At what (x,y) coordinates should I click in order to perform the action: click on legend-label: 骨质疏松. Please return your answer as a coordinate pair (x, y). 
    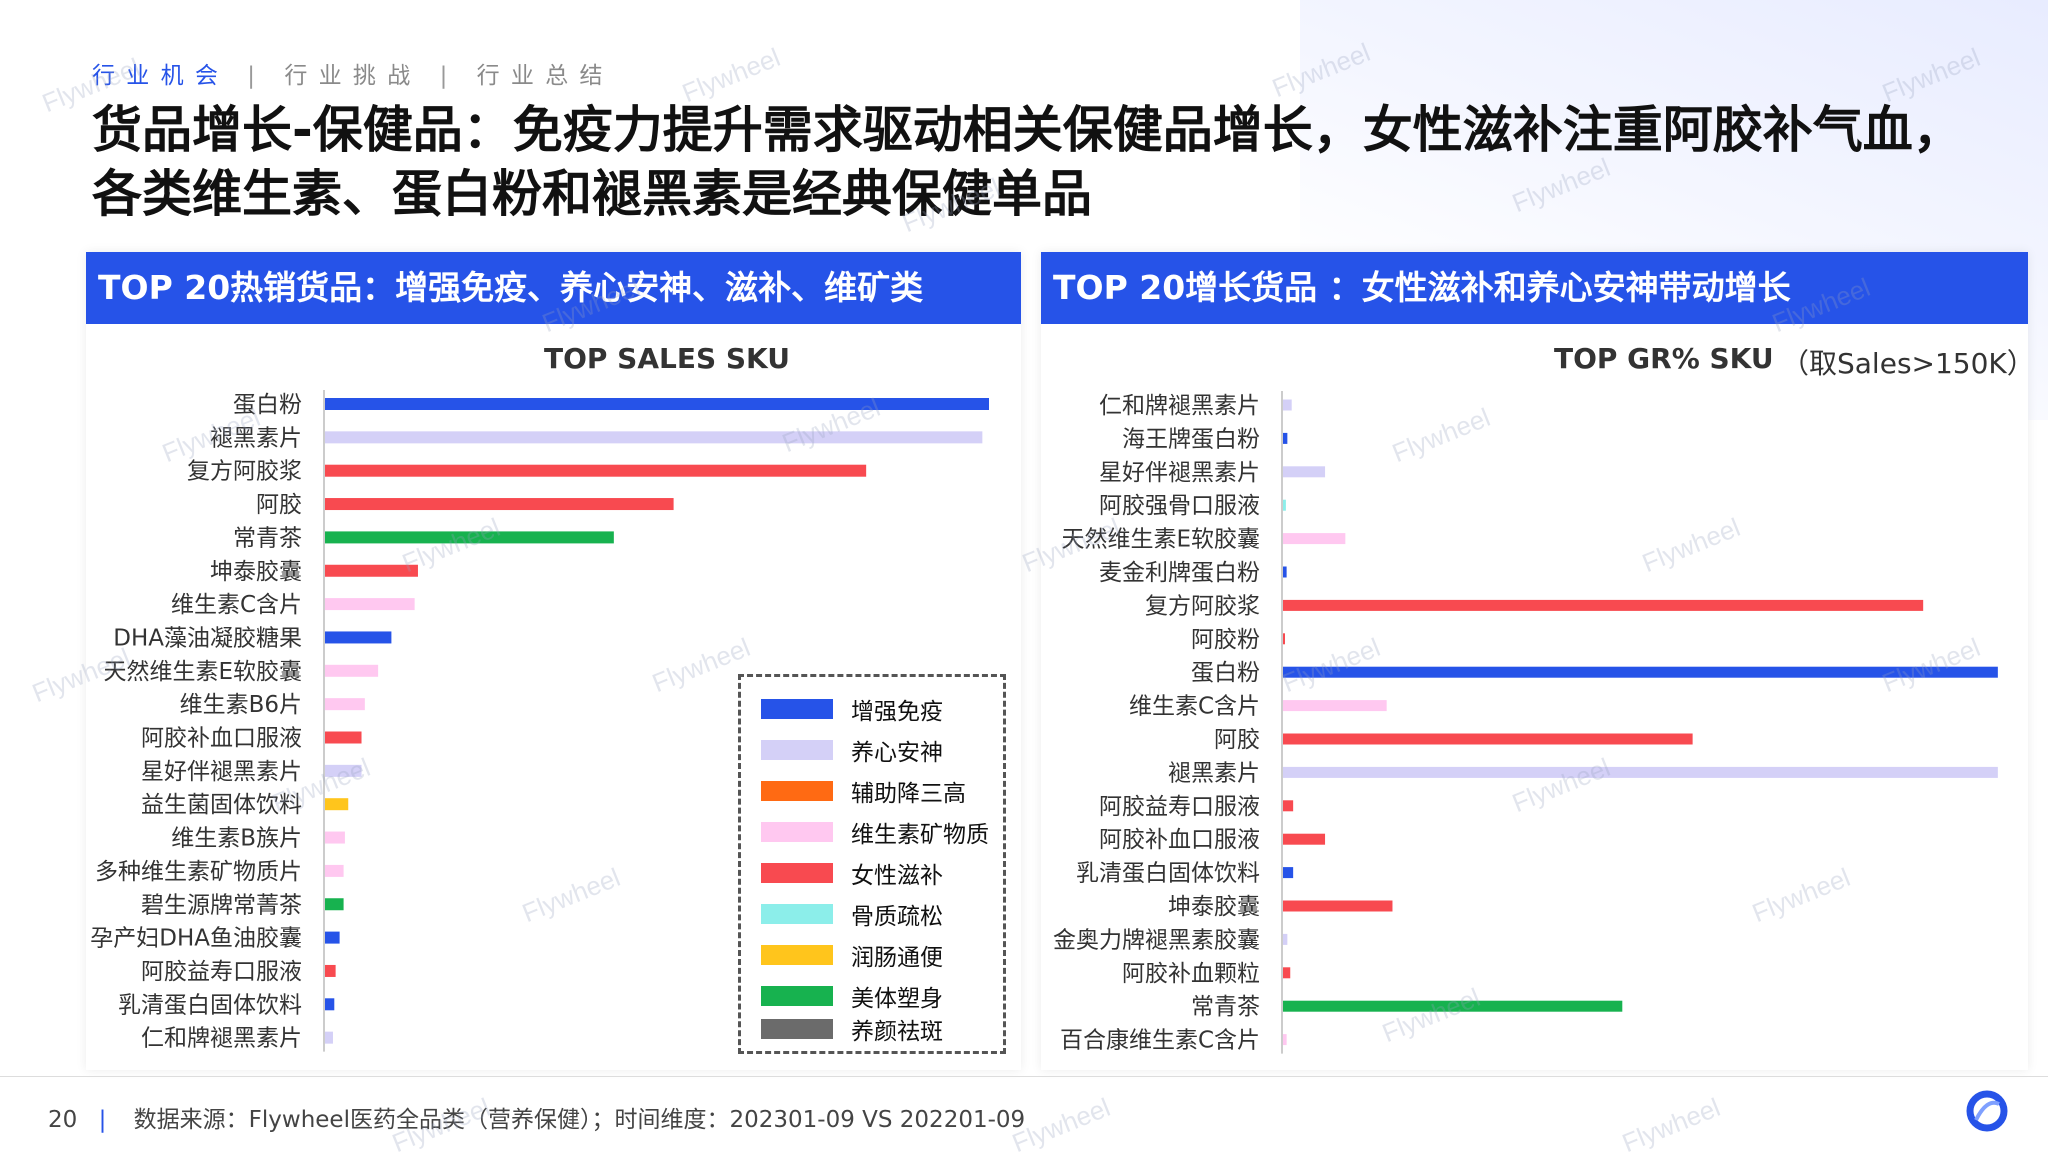
    Looking at the image, I should click on (897, 917).